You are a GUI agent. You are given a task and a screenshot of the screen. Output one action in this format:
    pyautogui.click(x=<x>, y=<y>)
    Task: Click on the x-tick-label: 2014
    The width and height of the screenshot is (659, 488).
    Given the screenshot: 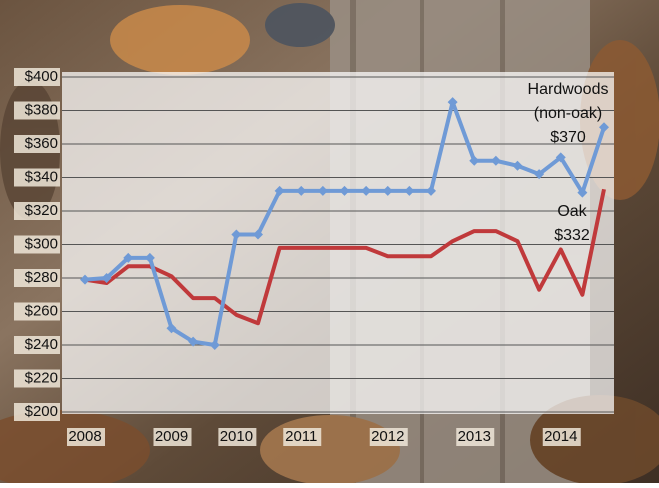 What is the action you would take?
    pyautogui.click(x=560, y=436)
    